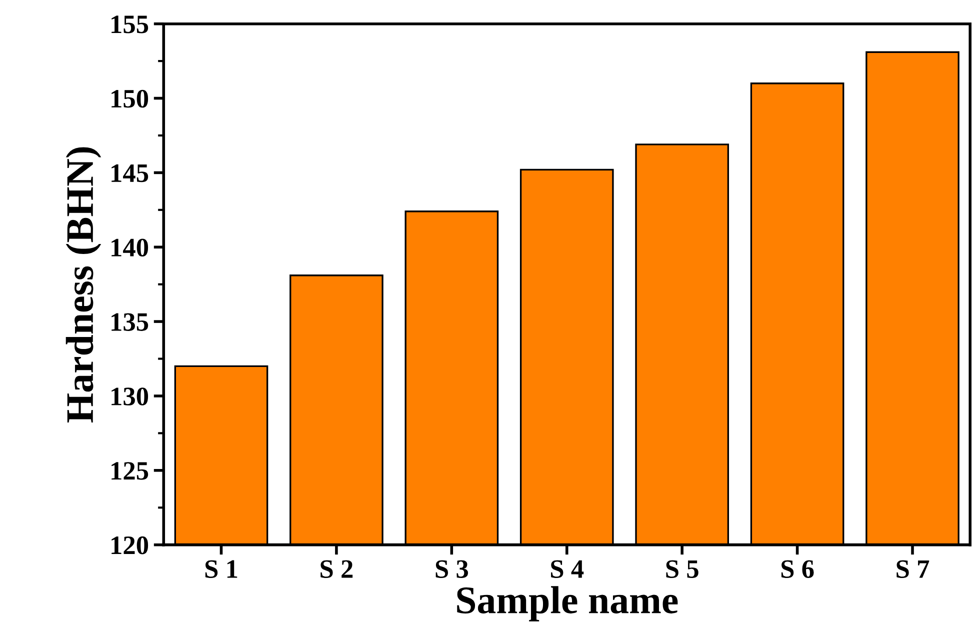 Image resolution: width=974 pixels, height=644 pixels. What do you see at coordinates (84, 284) in the screenshot?
I see `y-axis-title: Hardness (BHN)` at bounding box center [84, 284].